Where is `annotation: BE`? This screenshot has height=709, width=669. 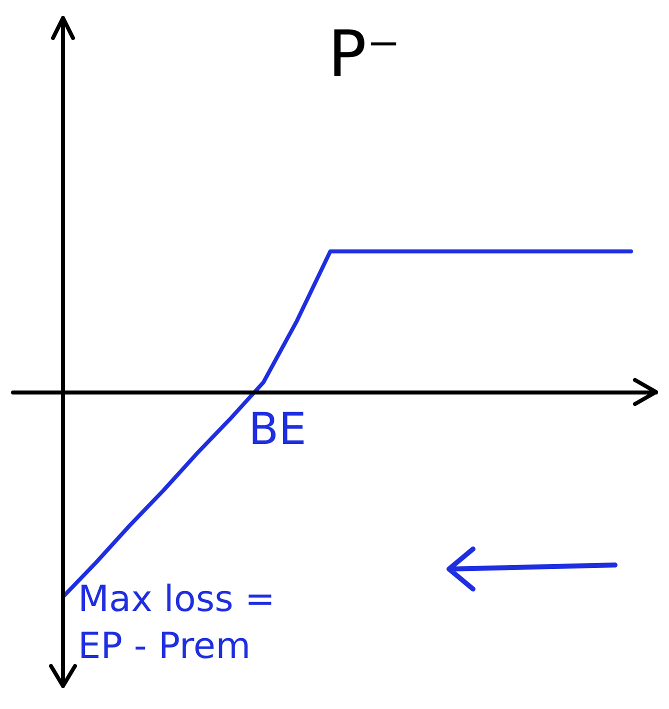
annotation: BE is located at coordinates (277, 430).